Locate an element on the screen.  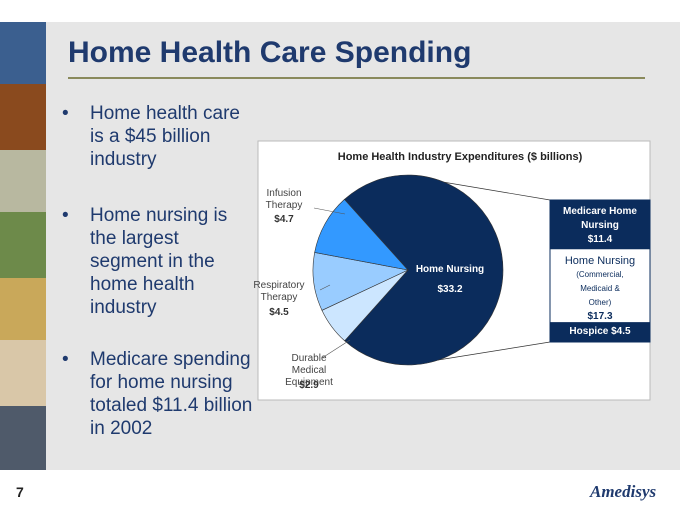
breakdown-label: Home Nursing is located at coordinates (600, 260).